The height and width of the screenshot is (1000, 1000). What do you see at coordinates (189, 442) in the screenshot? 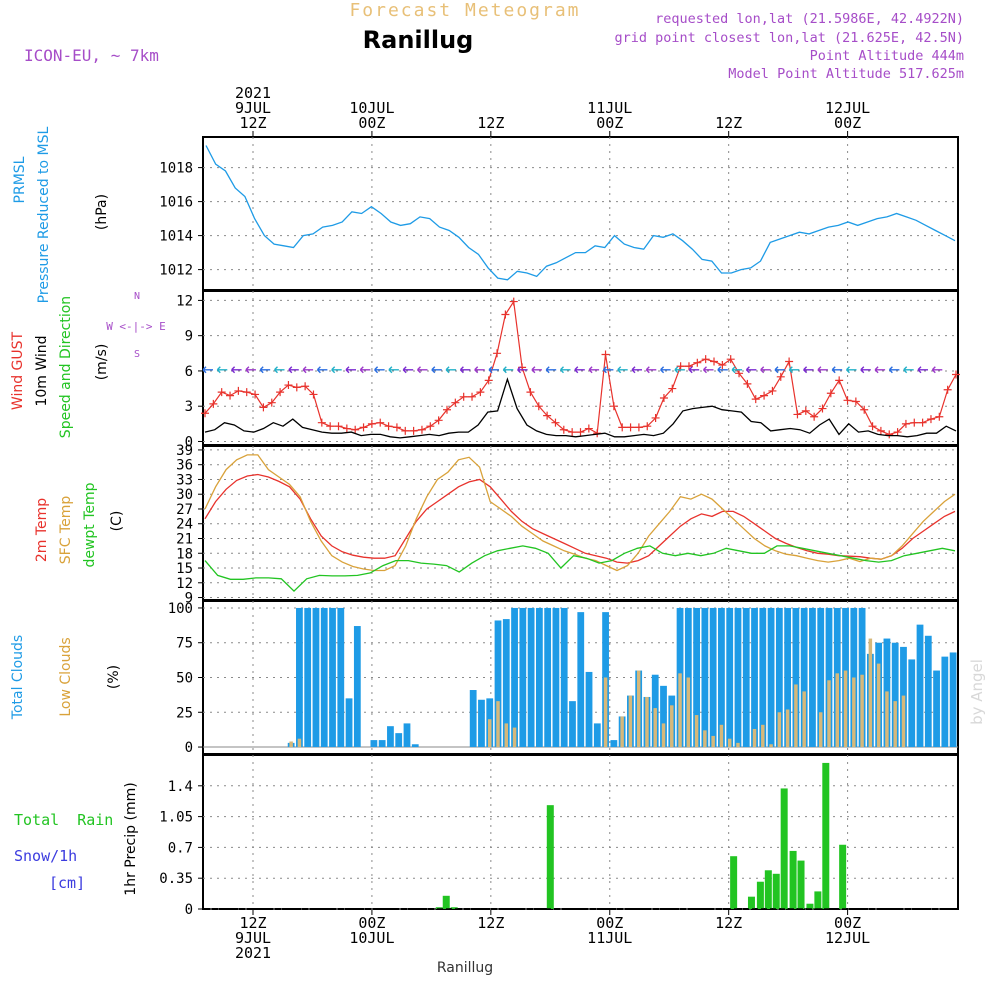
I see `y-tick-label: 0` at bounding box center [189, 442].